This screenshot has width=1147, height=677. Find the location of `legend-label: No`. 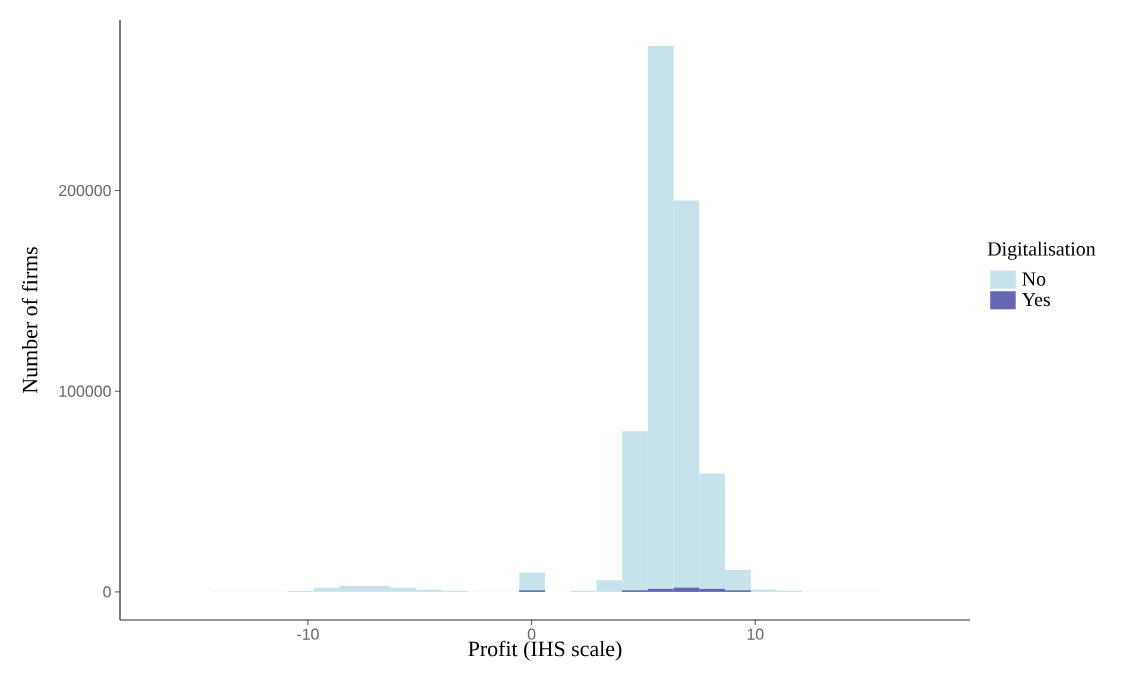

legend-label: No is located at coordinates (1034, 279).